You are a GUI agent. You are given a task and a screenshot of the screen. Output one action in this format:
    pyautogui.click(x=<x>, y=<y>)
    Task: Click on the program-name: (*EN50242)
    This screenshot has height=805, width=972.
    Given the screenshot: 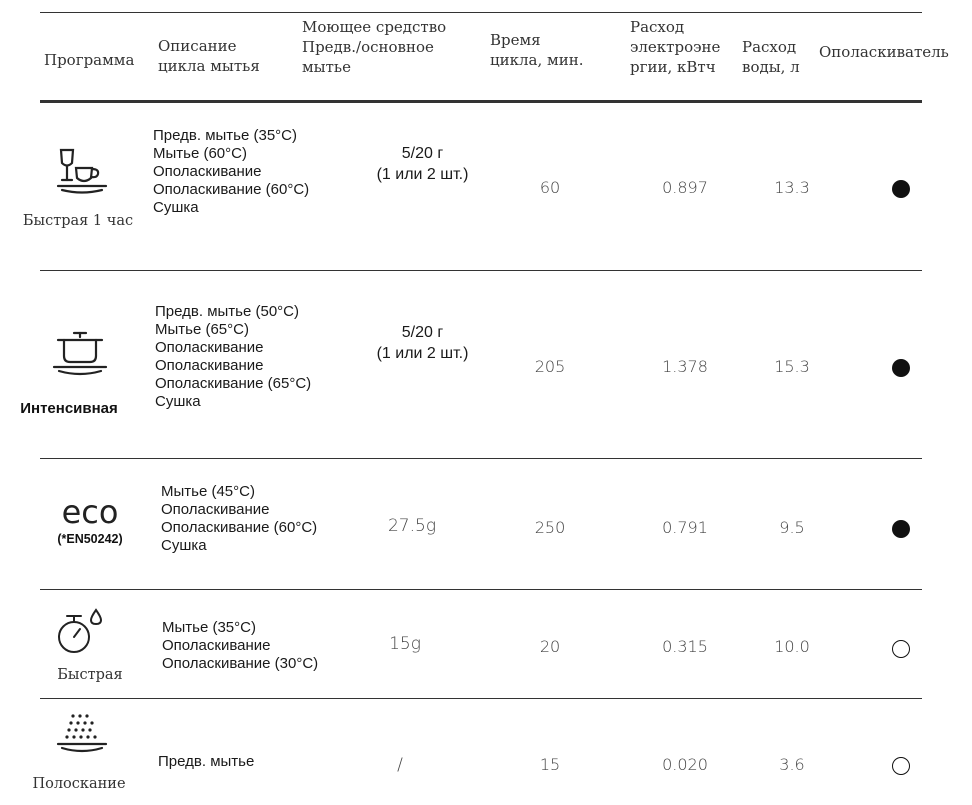 What is the action you would take?
    pyautogui.click(x=90, y=539)
    